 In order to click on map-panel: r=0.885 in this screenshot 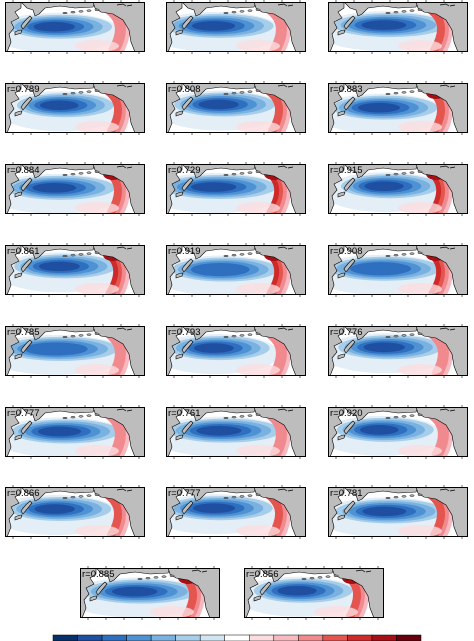, I will do `click(150, 593)`.